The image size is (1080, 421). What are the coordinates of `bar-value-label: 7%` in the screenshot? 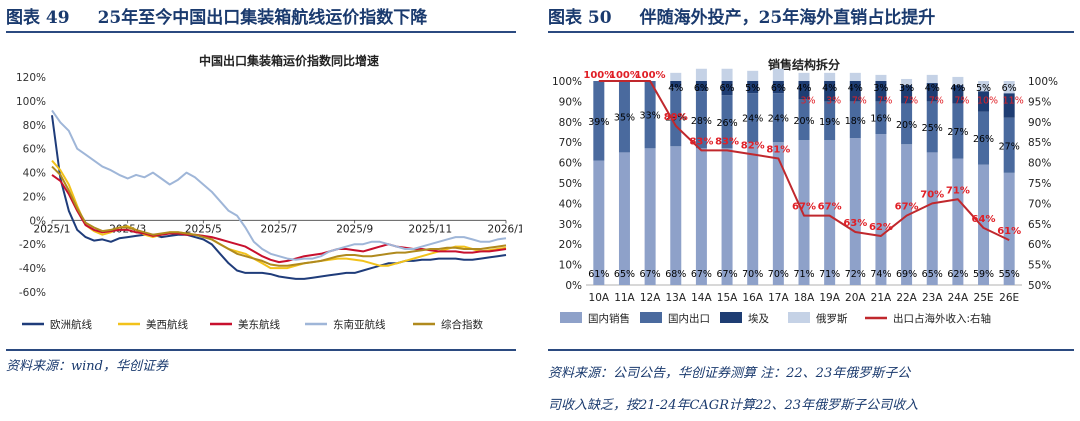 It's located at (910, 100).